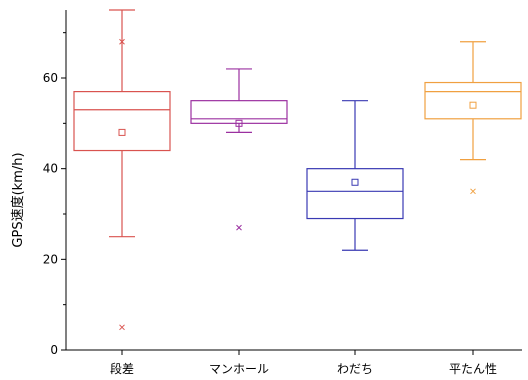 This screenshot has height=380, width=528. Describe the element at coordinates (50, 78) in the screenshot. I see `y-tick-label: 60` at that location.